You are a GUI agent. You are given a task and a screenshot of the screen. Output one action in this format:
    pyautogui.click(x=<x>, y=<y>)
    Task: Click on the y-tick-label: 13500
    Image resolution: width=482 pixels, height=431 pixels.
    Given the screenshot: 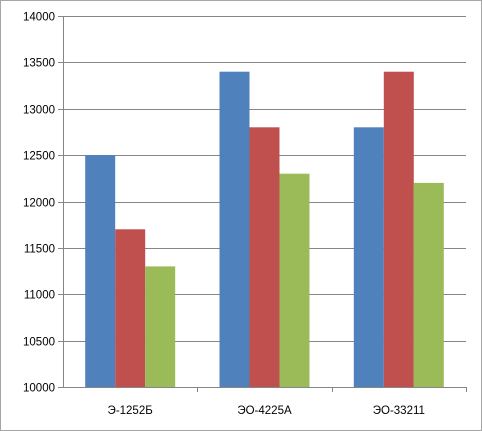 What is the action you would take?
    pyautogui.click(x=39, y=64)
    